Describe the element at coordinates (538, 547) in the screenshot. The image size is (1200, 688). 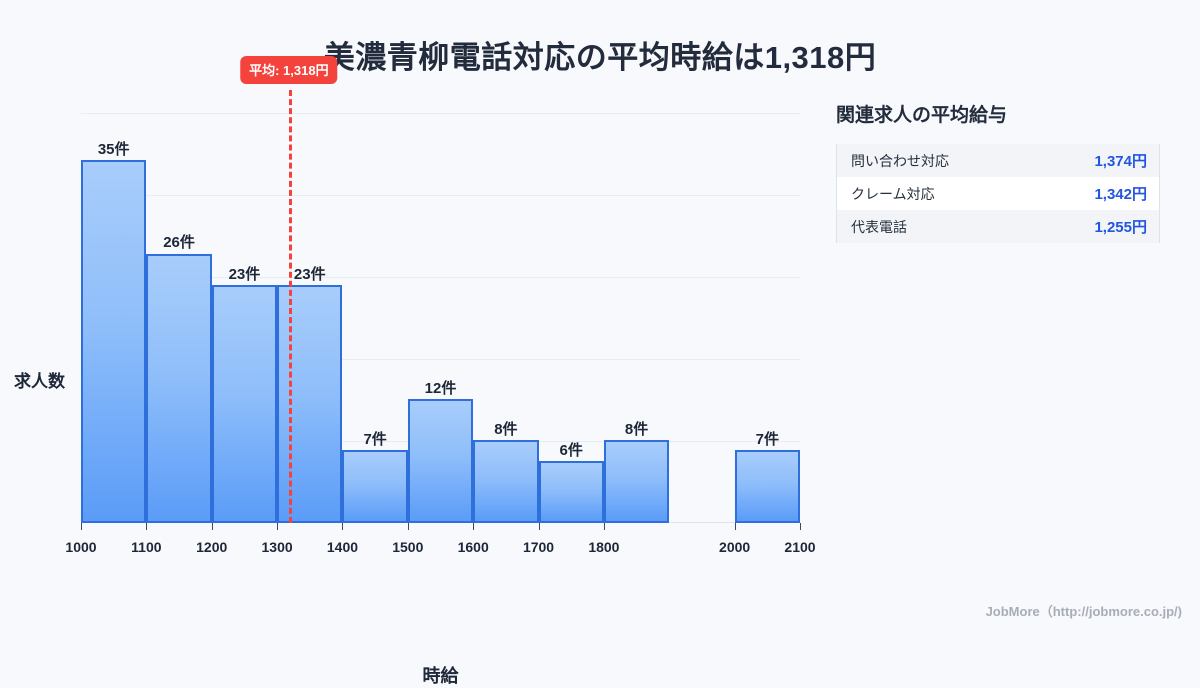
I see `x-axis-tick-label: 1700` at that location.